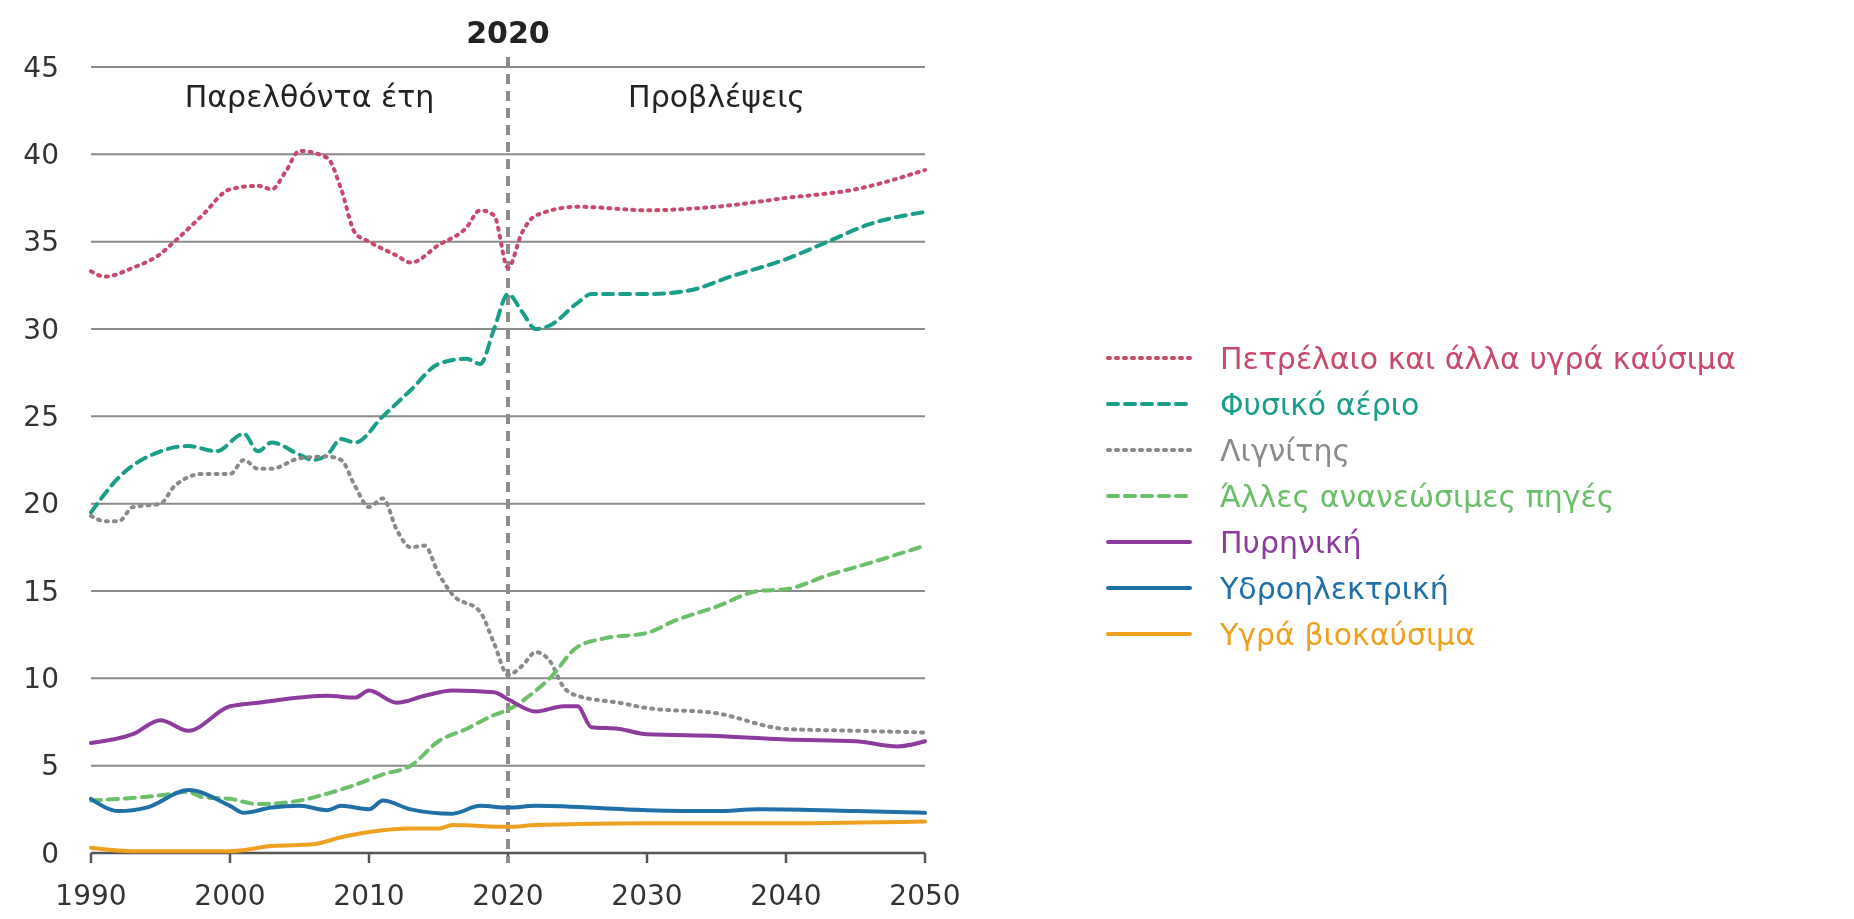  I want to click on y-tick-label: 35, so click(41, 242).